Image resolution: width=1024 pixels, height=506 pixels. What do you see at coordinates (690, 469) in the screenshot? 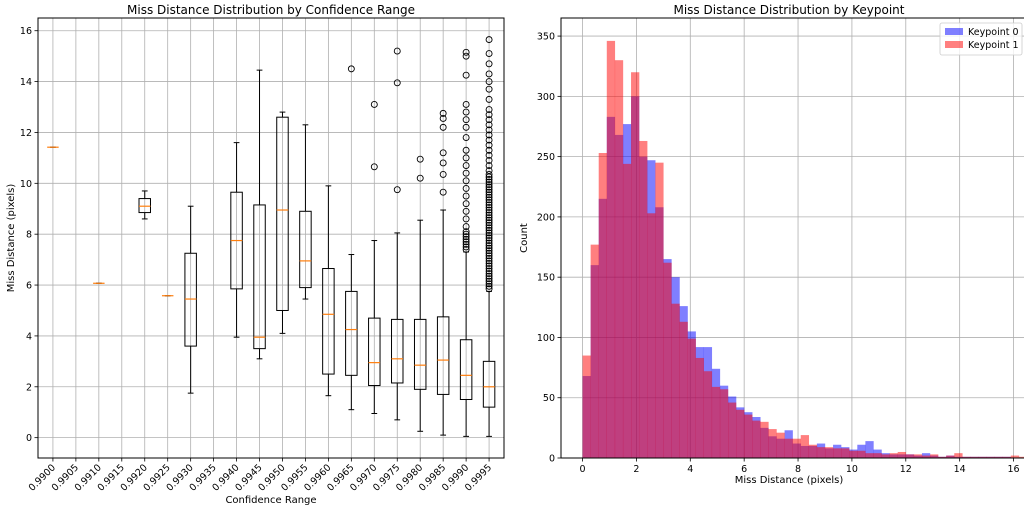
I see `x-tick-label: 4` at bounding box center [690, 469].